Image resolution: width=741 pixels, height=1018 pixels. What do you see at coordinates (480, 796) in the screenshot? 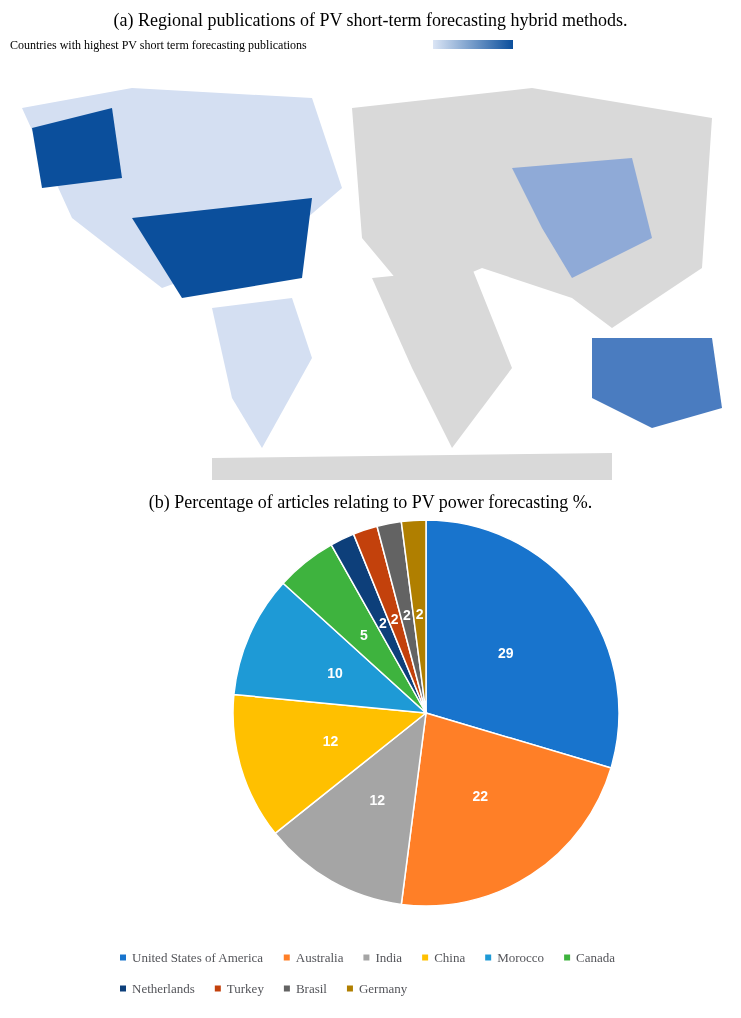
I see `data-label: 22` at bounding box center [480, 796].